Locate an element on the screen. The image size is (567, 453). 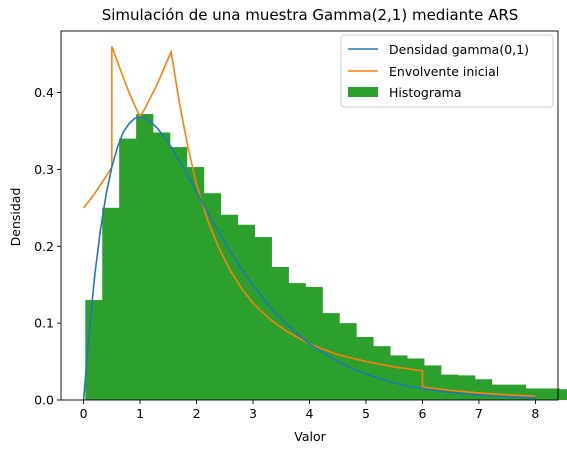
legend-histogram-swatch is located at coordinates (363, 92).